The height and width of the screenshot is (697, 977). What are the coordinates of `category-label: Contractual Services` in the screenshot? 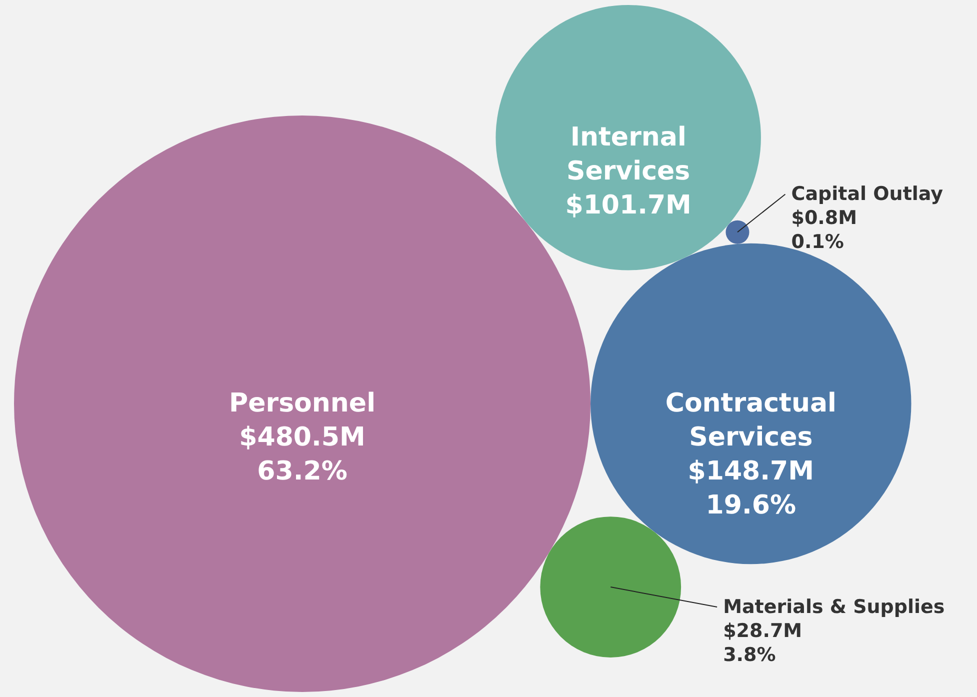 It's located at (750, 420).